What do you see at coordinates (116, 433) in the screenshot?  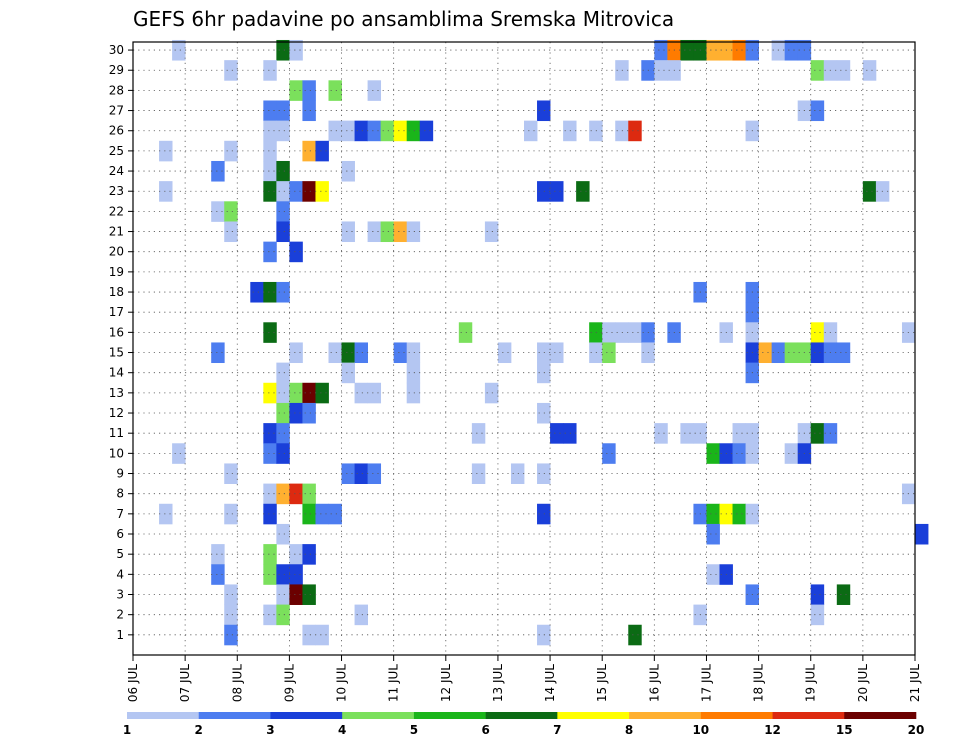 I see `y-tick-label: 11` at bounding box center [116, 433].